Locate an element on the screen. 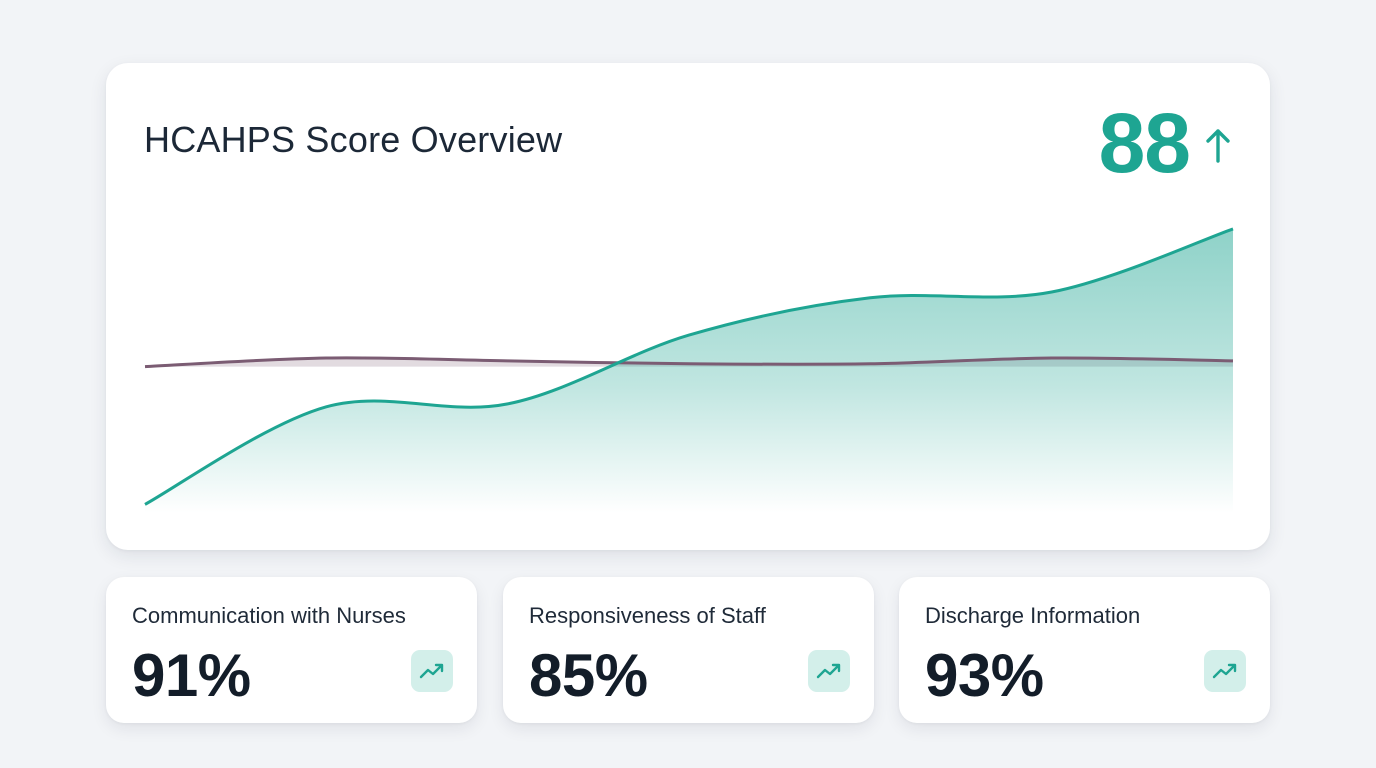  kpi-label: Discharge Information is located at coordinates (1033, 615).